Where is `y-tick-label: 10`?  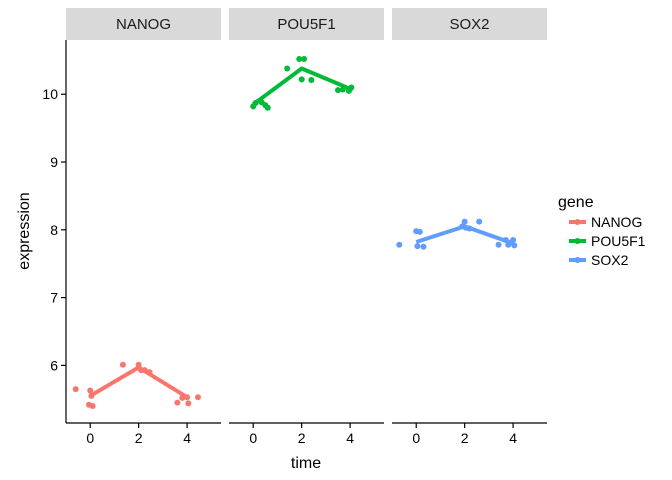 y-tick-label: 10 is located at coordinates (50, 94).